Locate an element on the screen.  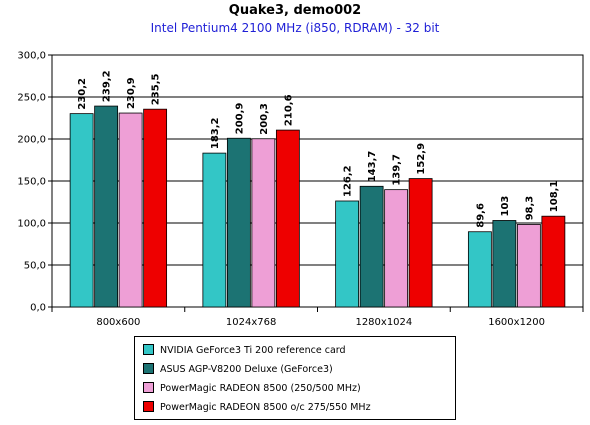
y-tick-label: 0,0 is located at coordinates (38, 308).